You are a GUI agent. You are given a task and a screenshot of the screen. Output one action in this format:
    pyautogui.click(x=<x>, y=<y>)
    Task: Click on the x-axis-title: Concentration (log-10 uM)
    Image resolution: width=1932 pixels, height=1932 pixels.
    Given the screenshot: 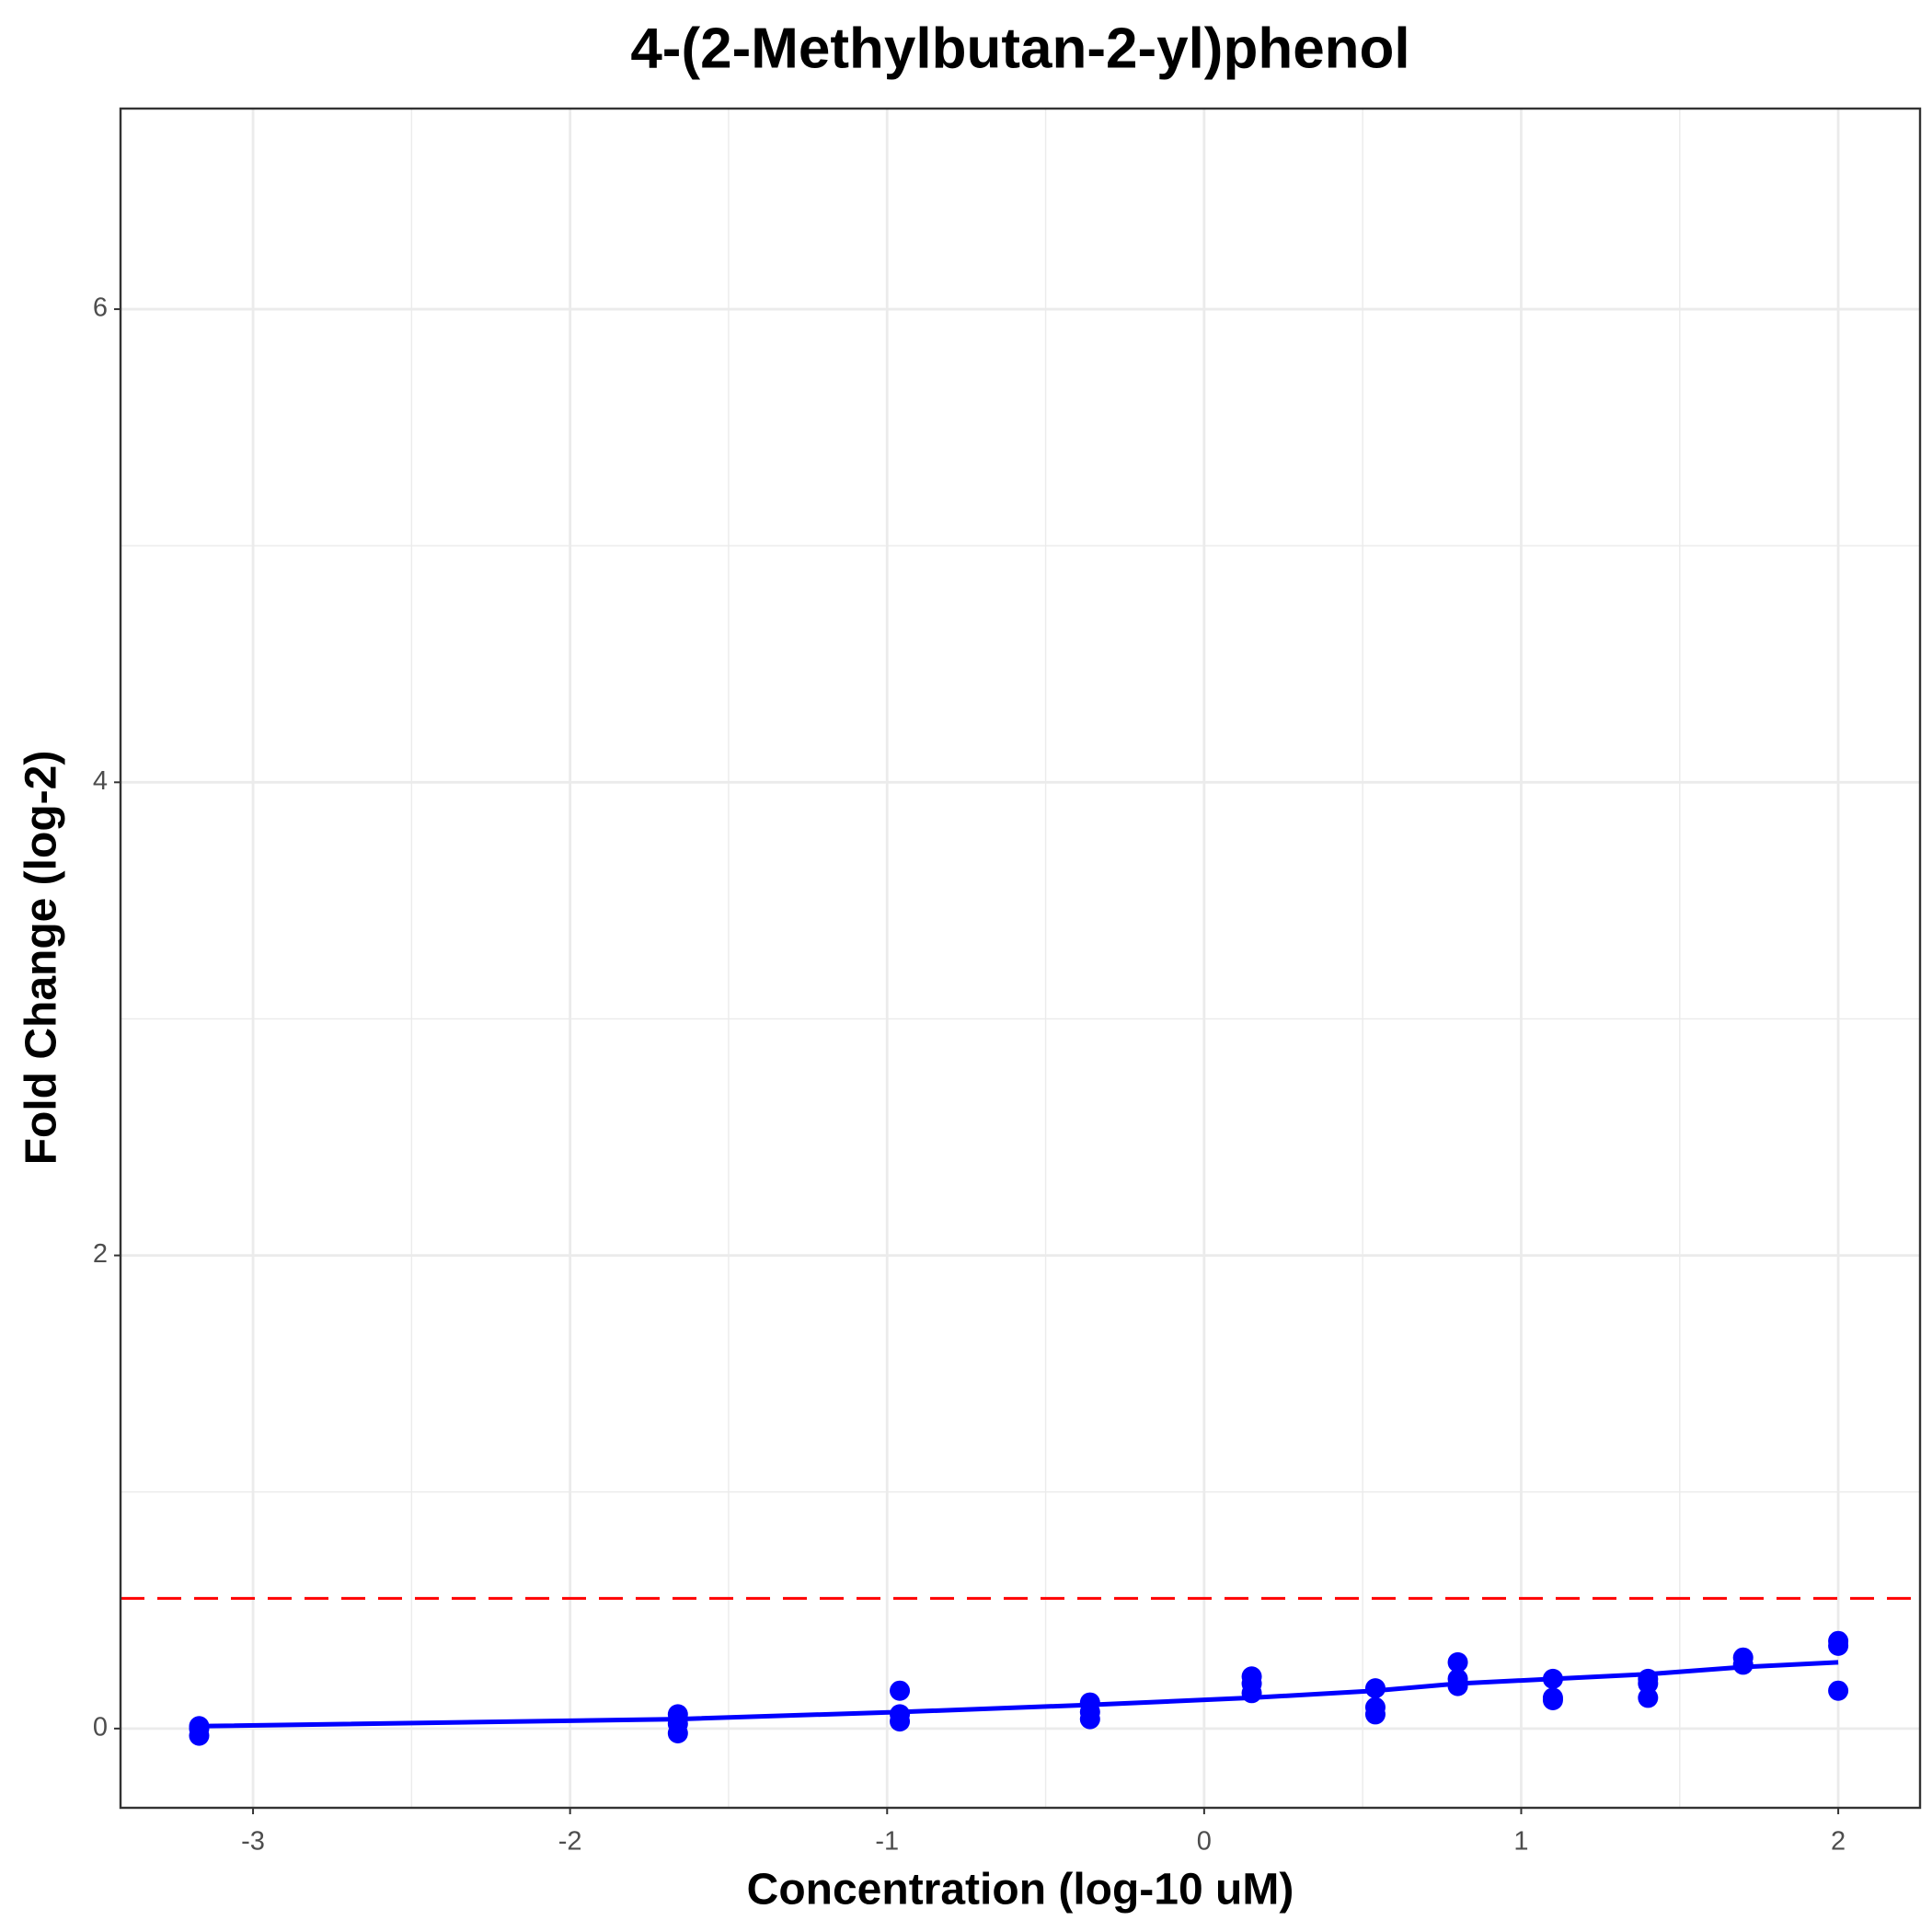 What is the action you would take?
    pyautogui.click(x=1020, y=1890)
    